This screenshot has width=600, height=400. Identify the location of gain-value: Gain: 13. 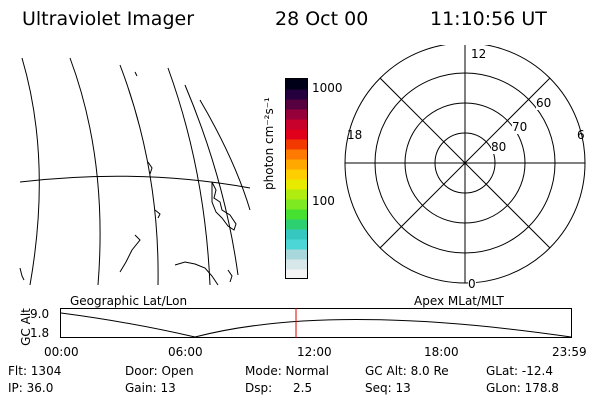
(150, 388).